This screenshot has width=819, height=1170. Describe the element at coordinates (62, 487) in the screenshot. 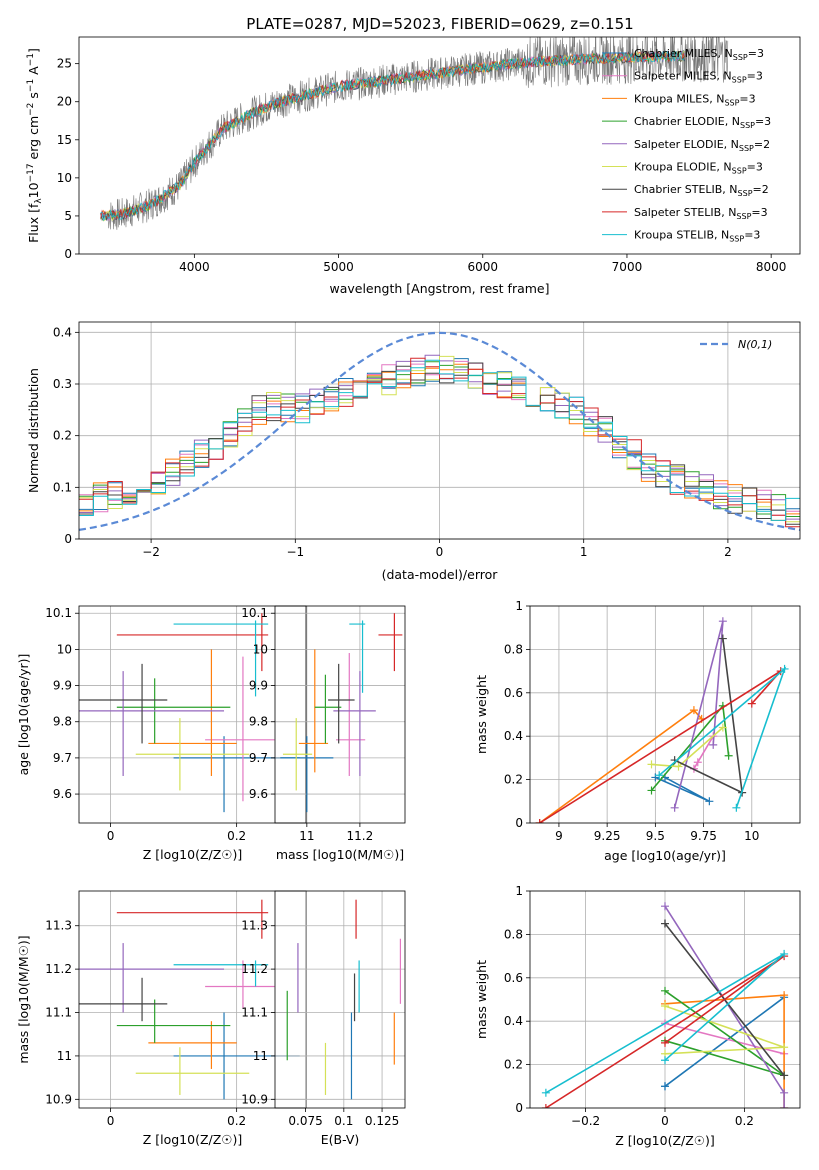

I see `y-tick-label: 0.1` at that location.